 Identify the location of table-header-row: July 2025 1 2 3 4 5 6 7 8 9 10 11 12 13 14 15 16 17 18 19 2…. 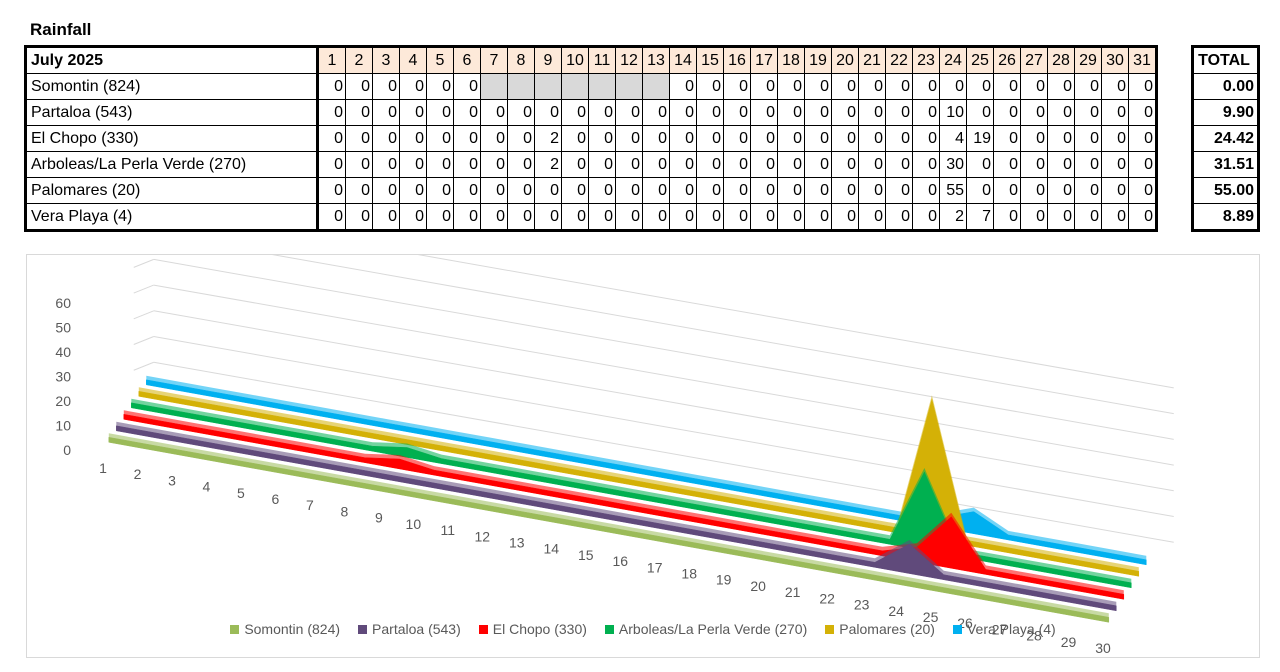
(591, 59).